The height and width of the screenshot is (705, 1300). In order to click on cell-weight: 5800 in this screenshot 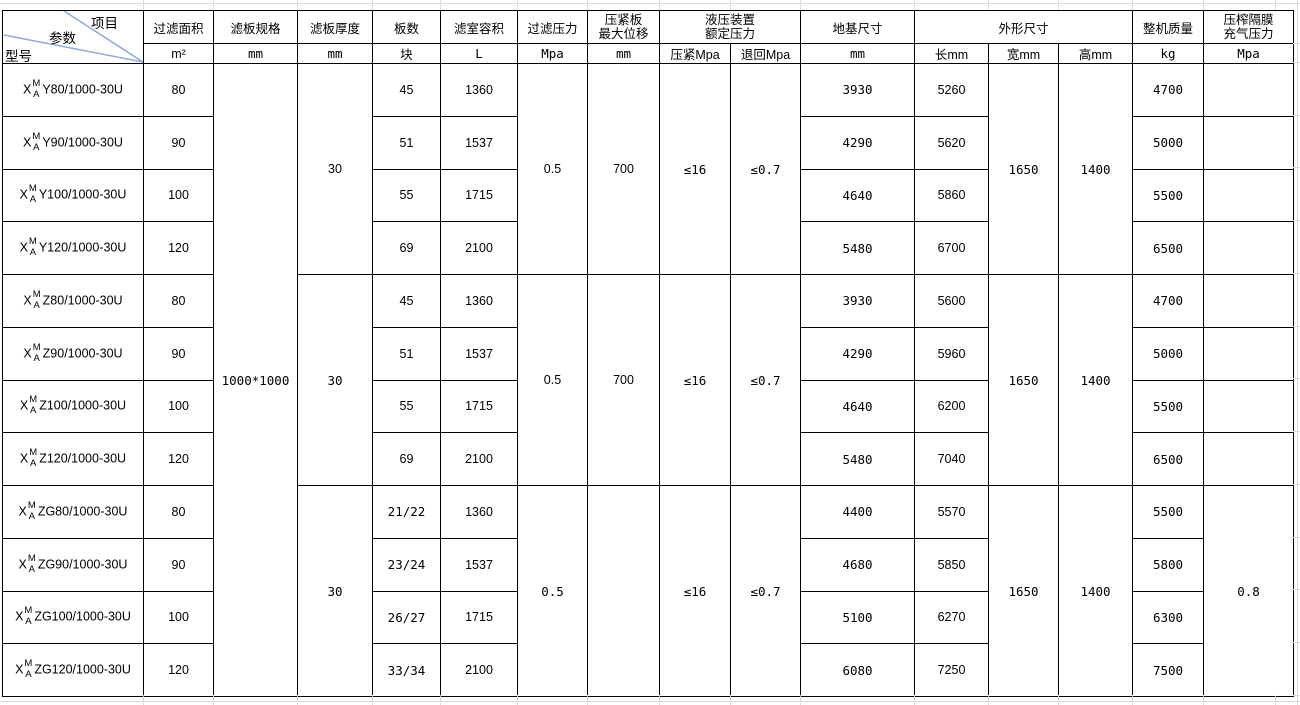, I will do `click(1168, 564)`.